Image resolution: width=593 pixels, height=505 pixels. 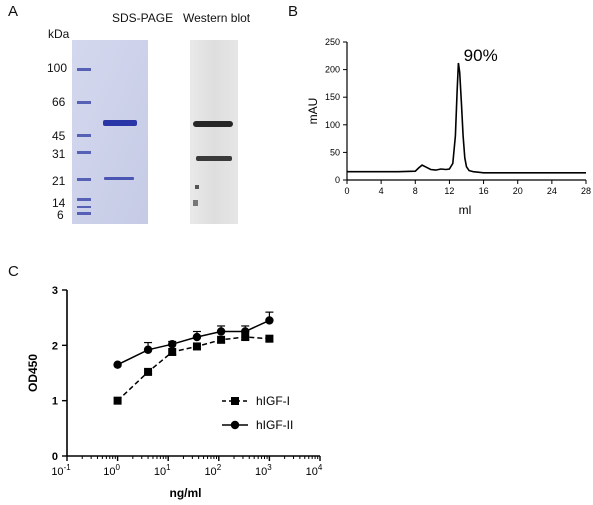 What do you see at coordinates (214, 132) in the screenshot?
I see `western-blot-membrane` at bounding box center [214, 132].